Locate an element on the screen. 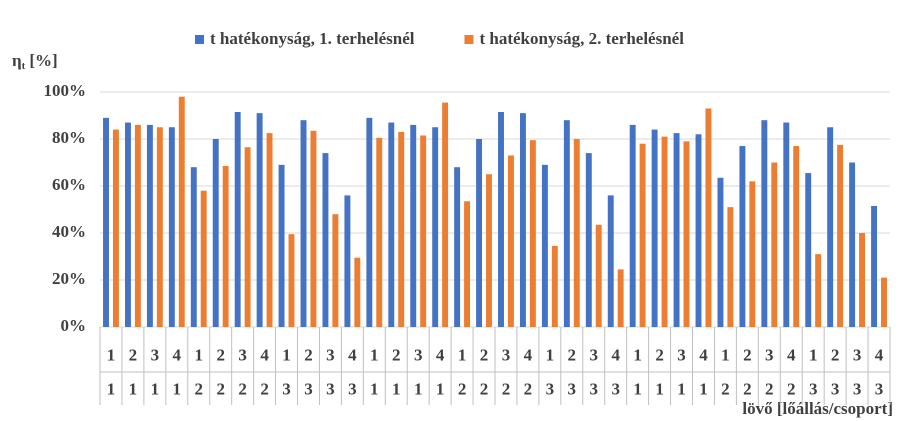  y-tick-label: 60% is located at coordinates (69, 184).